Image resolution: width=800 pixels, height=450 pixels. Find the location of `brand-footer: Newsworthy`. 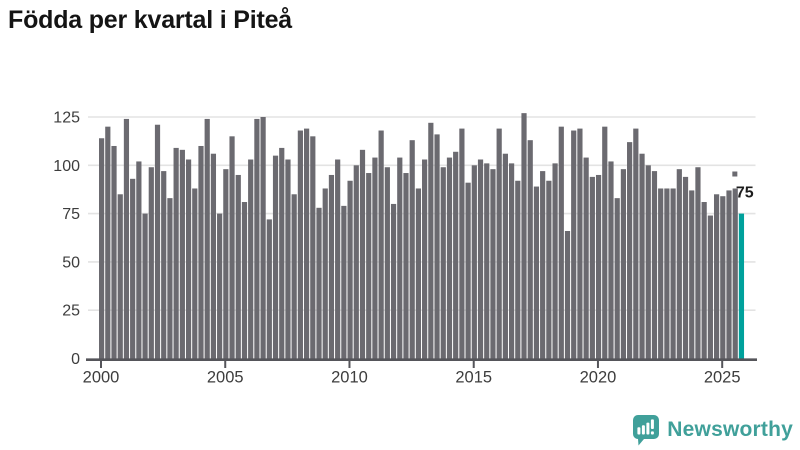

brand-footer: Newsworthy is located at coordinates (712, 430).